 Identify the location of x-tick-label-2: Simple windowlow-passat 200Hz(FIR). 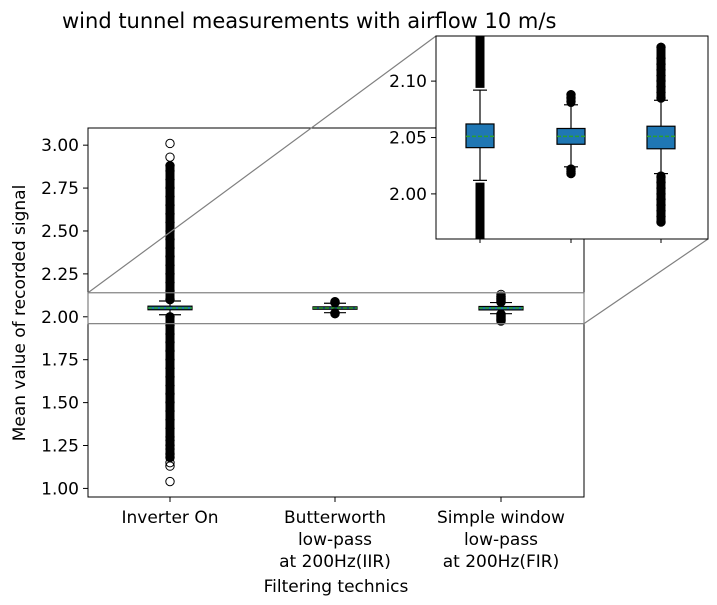
(501, 540).